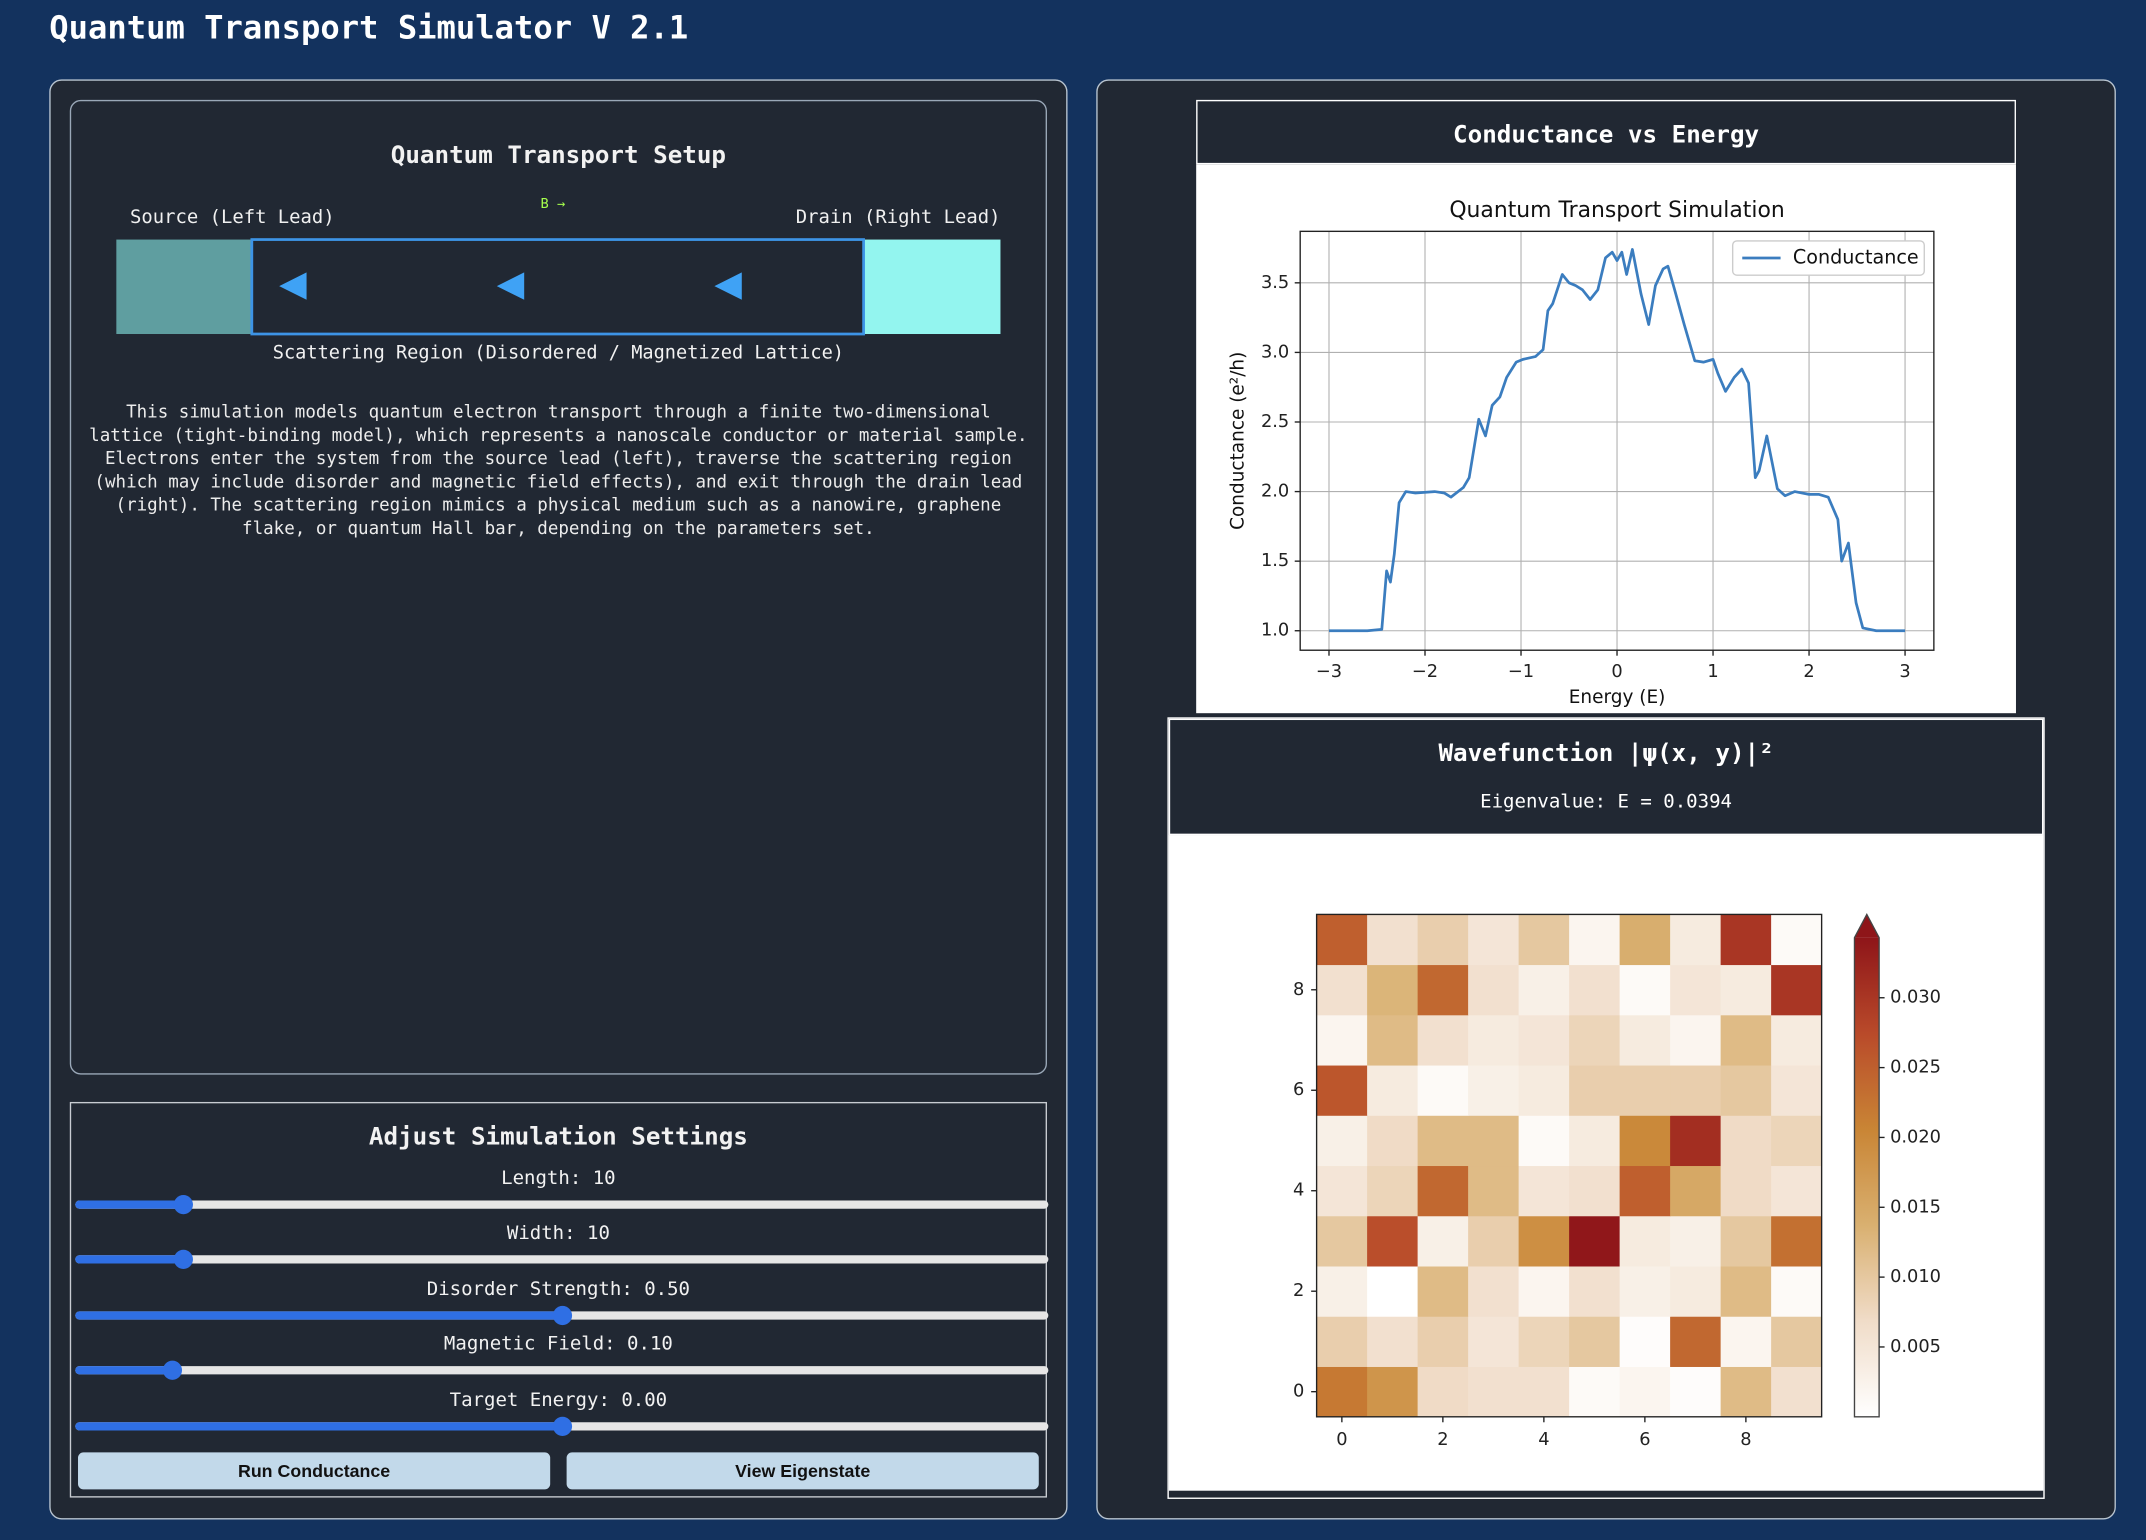 The width and height of the screenshot is (2146, 1540). What do you see at coordinates (1329, 671) in the screenshot?
I see `x-tick-label: −3` at bounding box center [1329, 671].